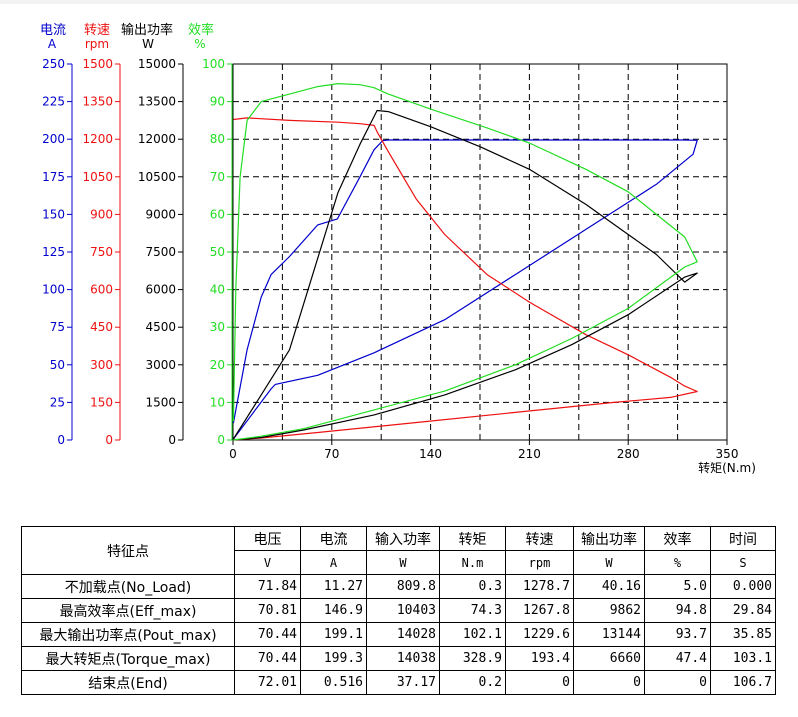  What do you see at coordinates (217, 365) in the screenshot?
I see `y-tick-label: 20` at bounding box center [217, 365].